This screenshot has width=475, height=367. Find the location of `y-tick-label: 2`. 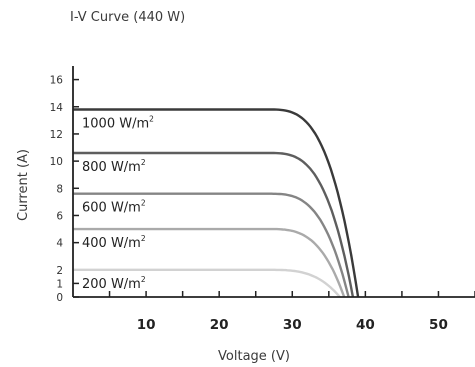

y-tick-label: 2 is located at coordinates (59, 271).